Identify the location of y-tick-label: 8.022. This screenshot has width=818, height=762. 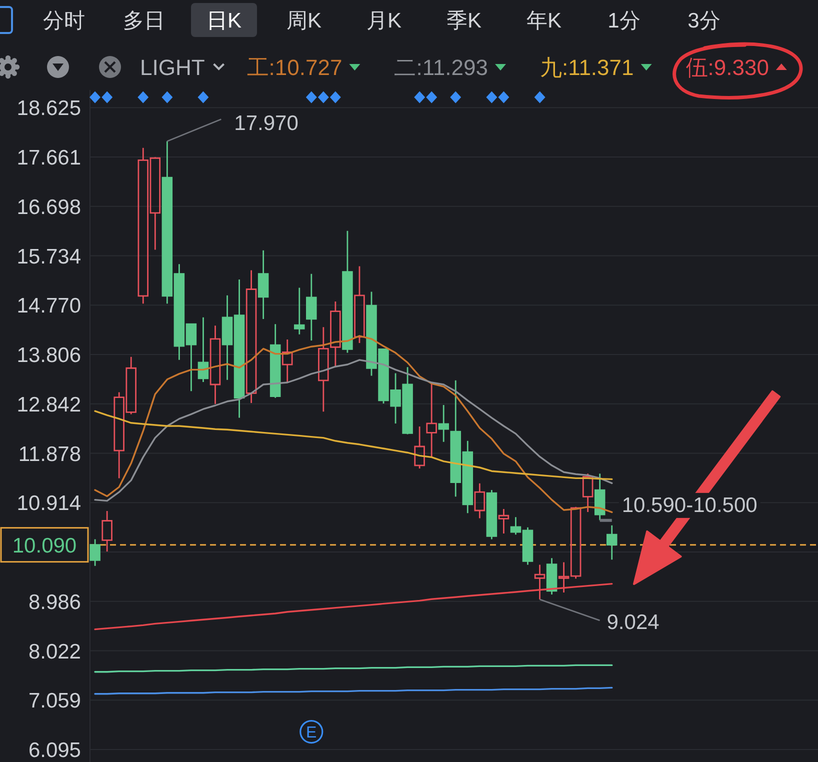
(54, 652).